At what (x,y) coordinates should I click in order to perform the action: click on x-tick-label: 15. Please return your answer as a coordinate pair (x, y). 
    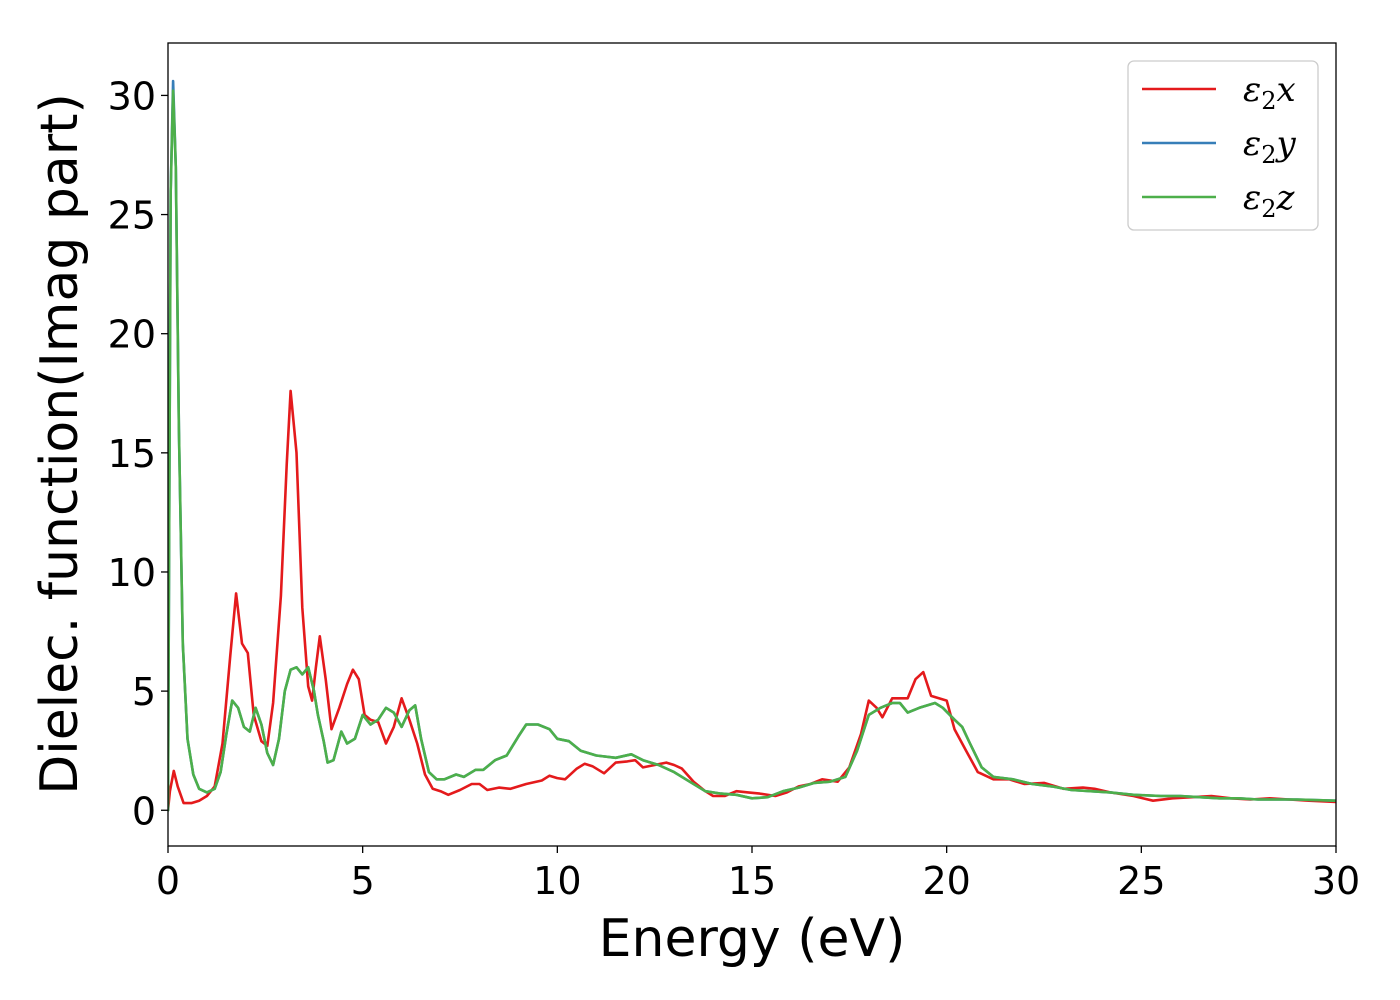
    Looking at the image, I should click on (752, 881).